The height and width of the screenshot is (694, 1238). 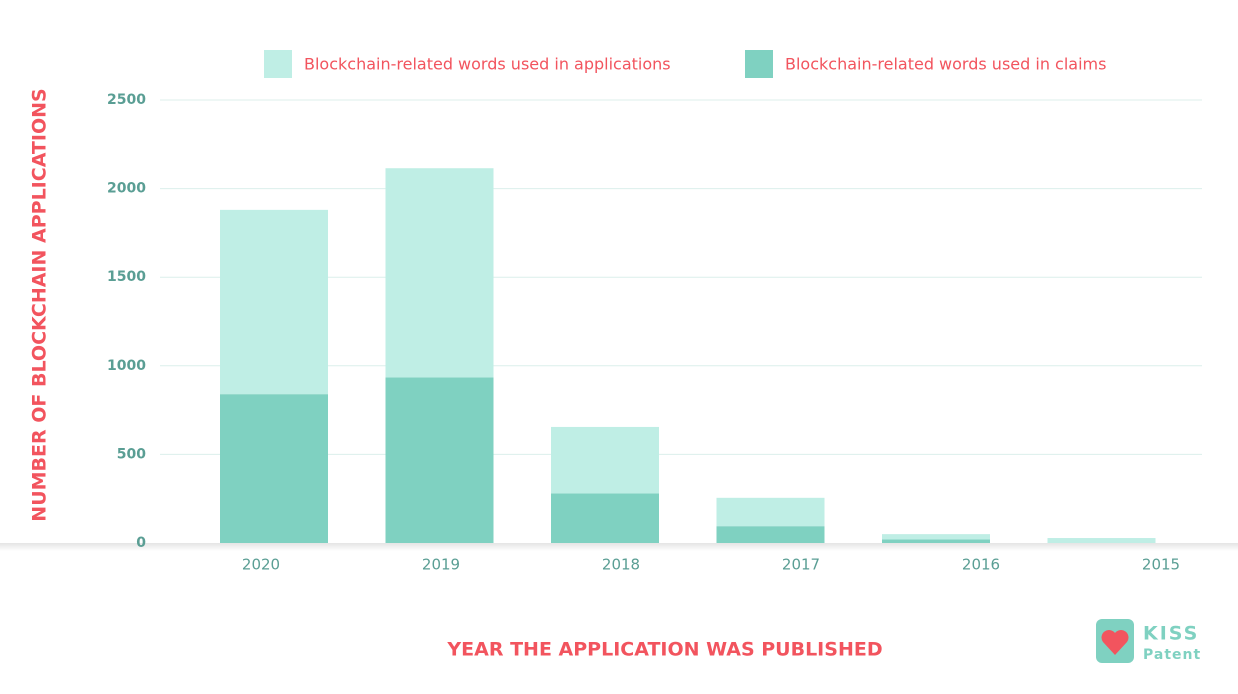 I want to click on y-axis-title: NUMBER OF BLOCKCHAIN APPLICATIONS, so click(x=40, y=304).